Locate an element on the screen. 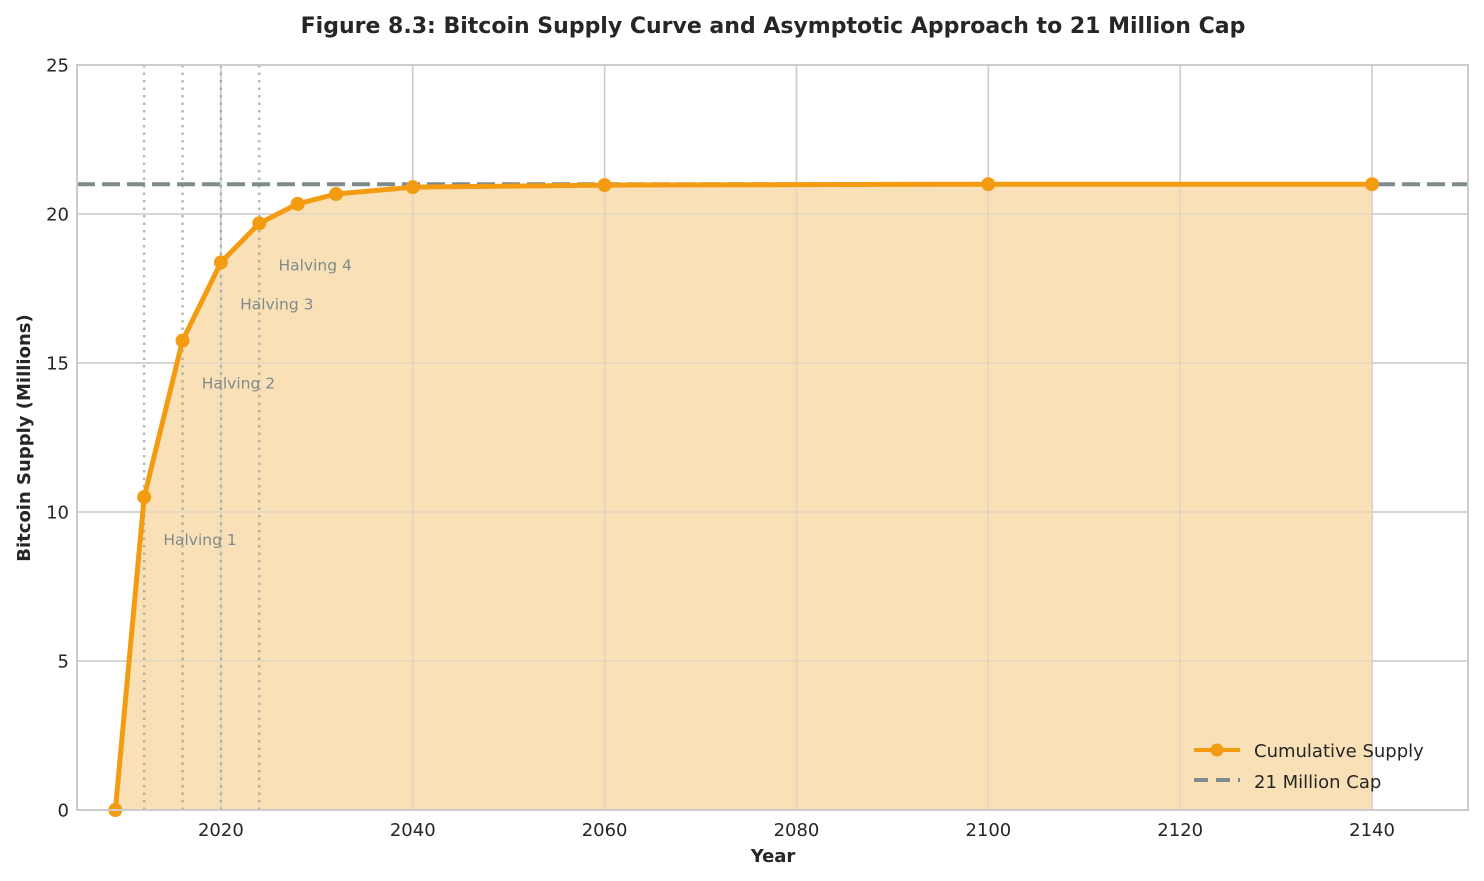 This screenshot has width=1484, height=881. y-tick-label: 0 is located at coordinates (63, 811).